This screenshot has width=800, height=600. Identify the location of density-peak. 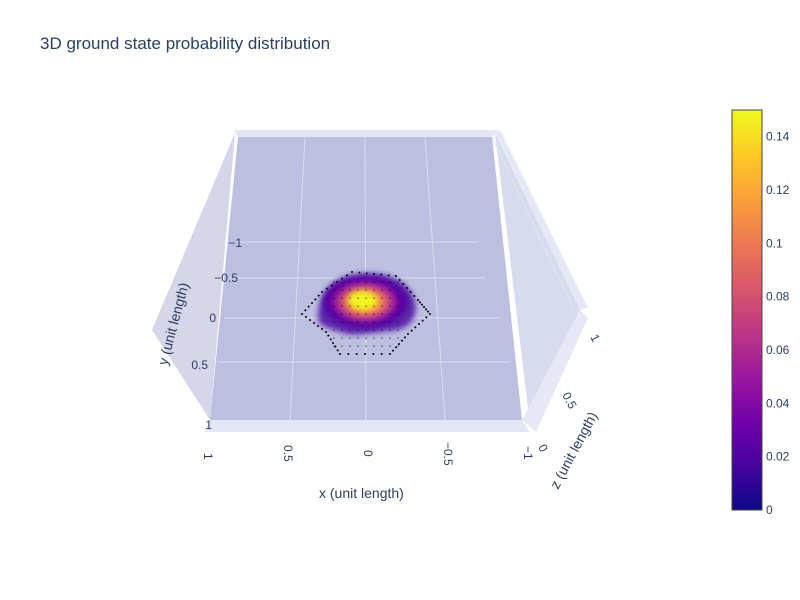
(362, 300).